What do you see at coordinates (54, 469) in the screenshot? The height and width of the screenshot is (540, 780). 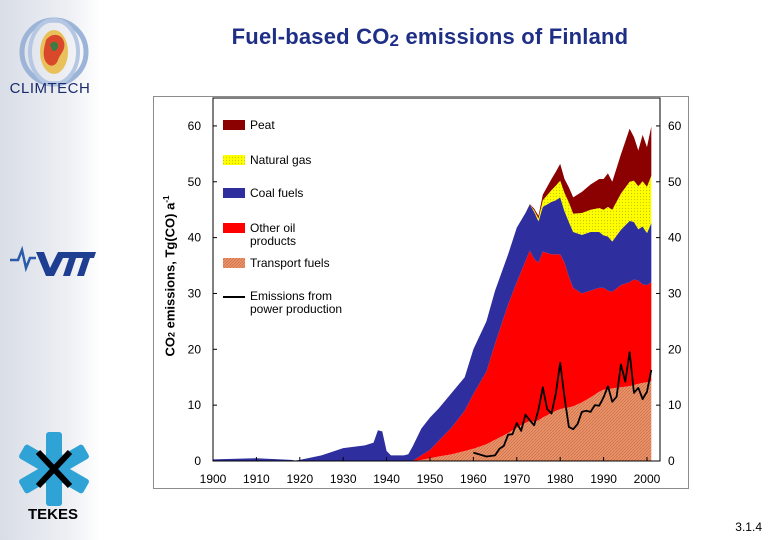 I see `tekes-snowflake-icon` at bounding box center [54, 469].